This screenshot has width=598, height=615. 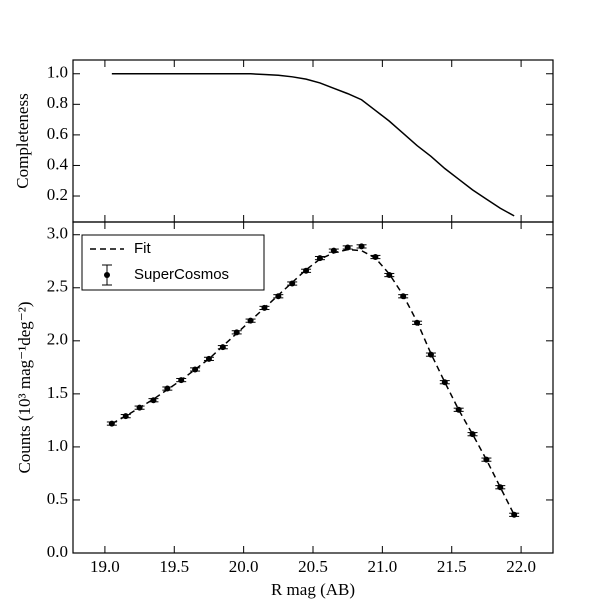 What do you see at coordinates (24, 387) in the screenshot?
I see `y-axis-label: Counts (10³ mag⁻¹deg⁻²)` at bounding box center [24, 387].